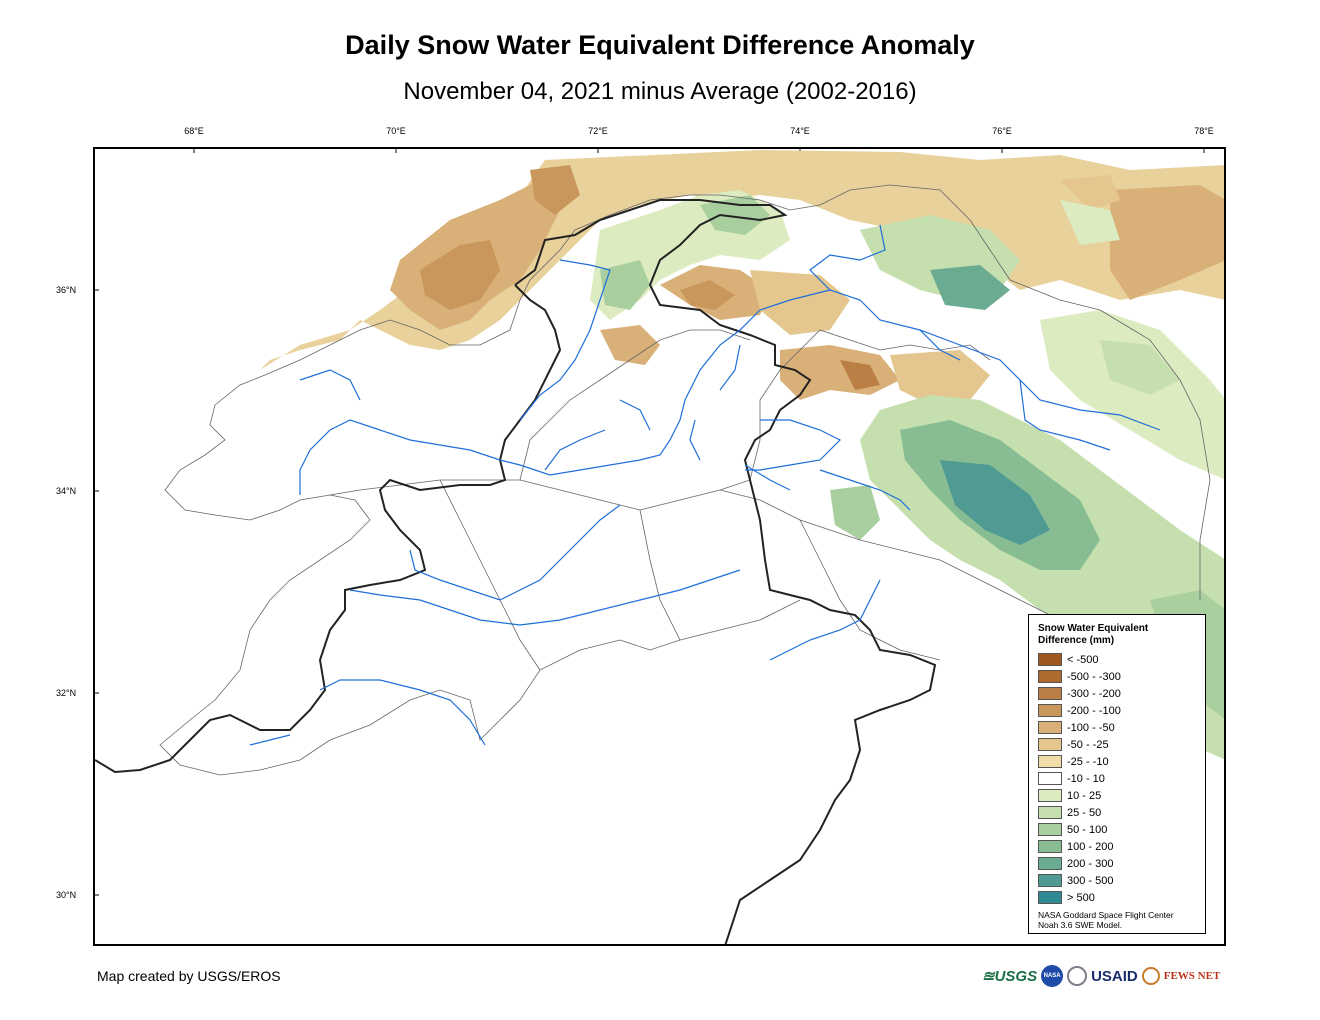 This screenshot has width=1320, height=1020. I want to click on usaid-seal-icon, so click(1077, 976).